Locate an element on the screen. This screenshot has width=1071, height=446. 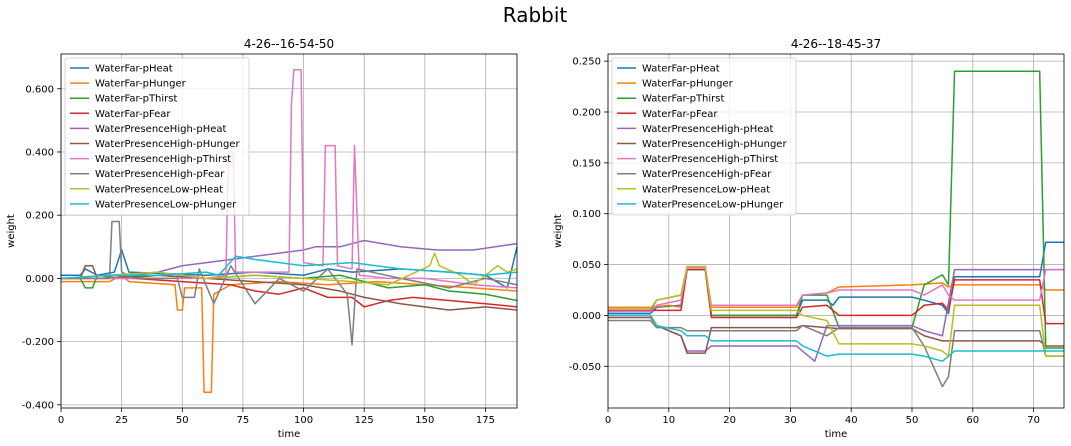
x-tick-label: 30 is located at coordinates (790, 420).